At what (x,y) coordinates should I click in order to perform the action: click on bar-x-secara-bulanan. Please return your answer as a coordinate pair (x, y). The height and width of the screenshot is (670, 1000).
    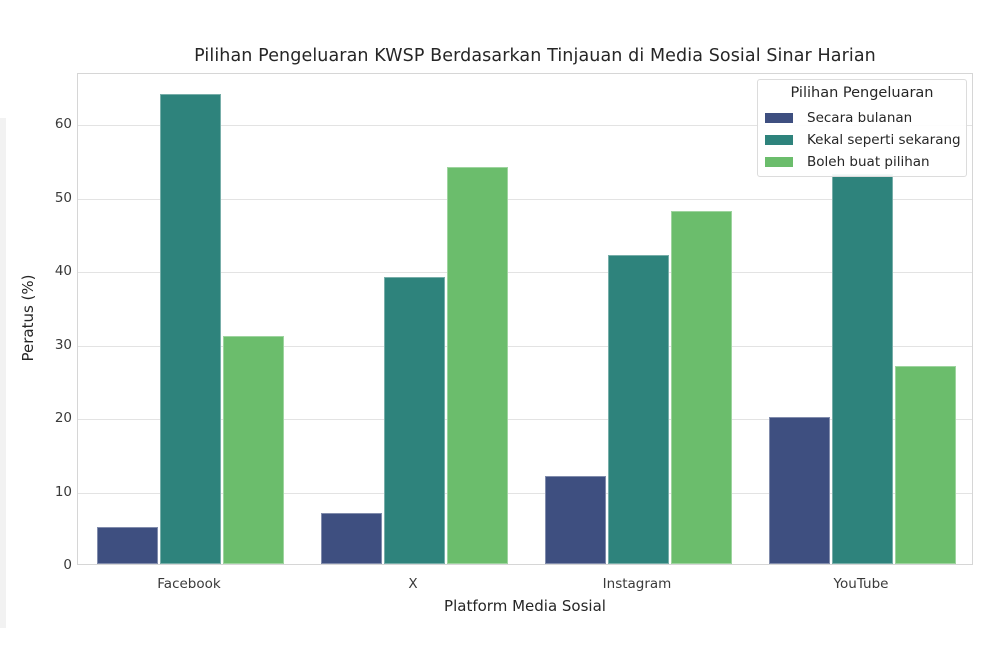
    Looking at the image, I should click on (351, 538).